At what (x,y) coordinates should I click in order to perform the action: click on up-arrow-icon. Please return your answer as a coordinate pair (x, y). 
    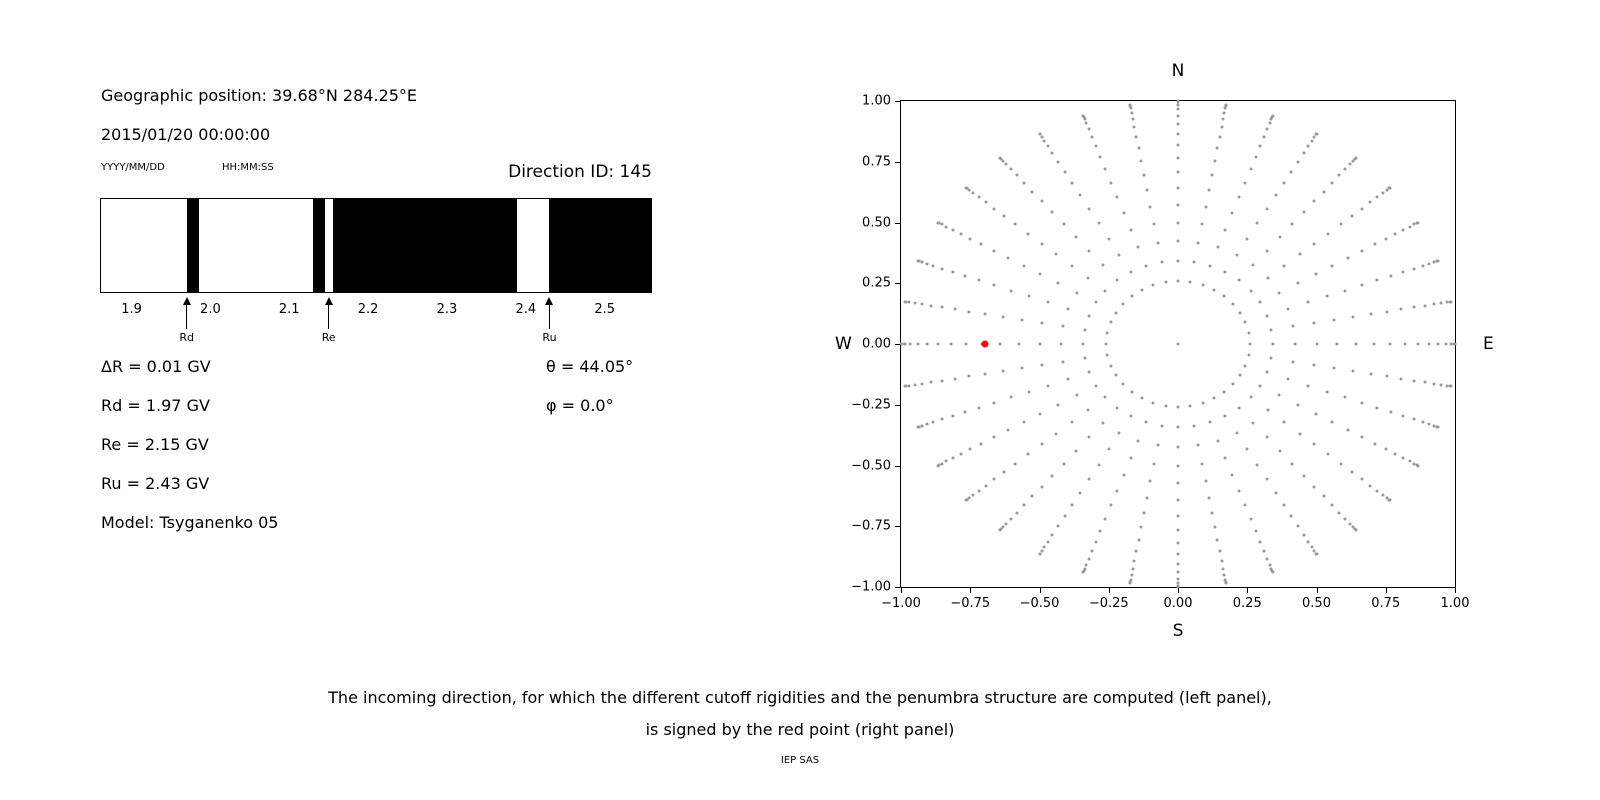
    Looking at the image, I should click on (549, 301).